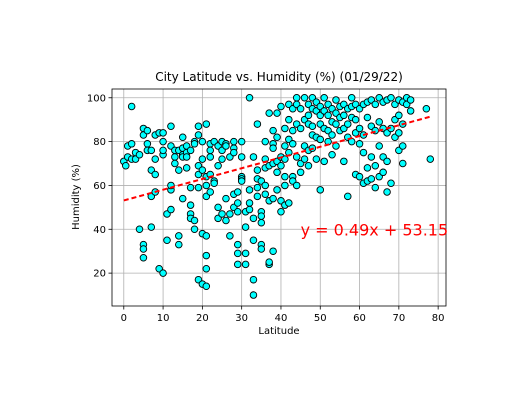  What do you see at coordinates (241, 318) in the screenshot?
I see `x-tick-label: 30` at bounding box center [241, 318].